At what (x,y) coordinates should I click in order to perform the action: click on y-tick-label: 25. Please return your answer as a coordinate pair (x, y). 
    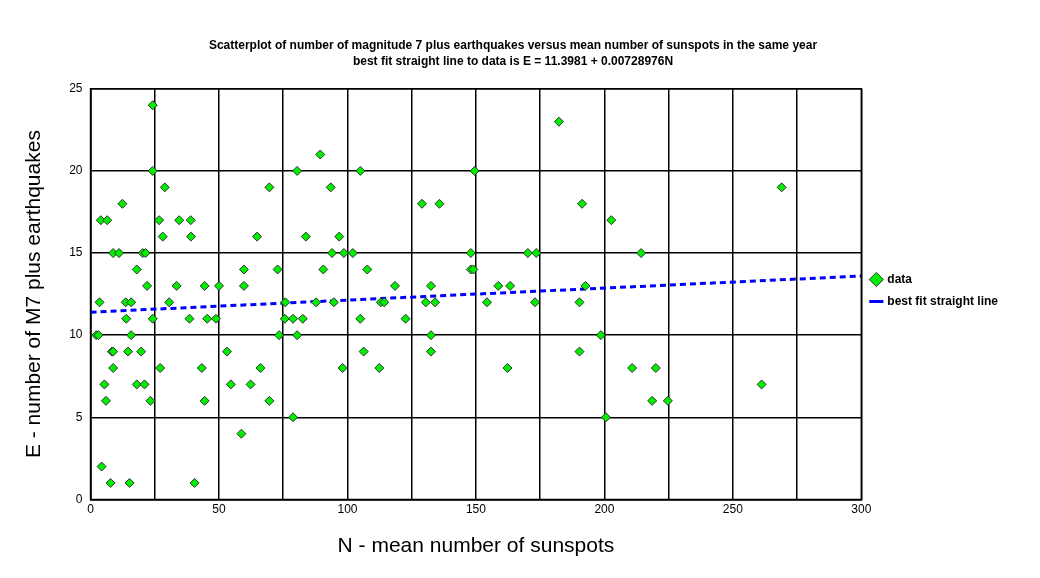
    Looking at the image, I should click on (76, 88).